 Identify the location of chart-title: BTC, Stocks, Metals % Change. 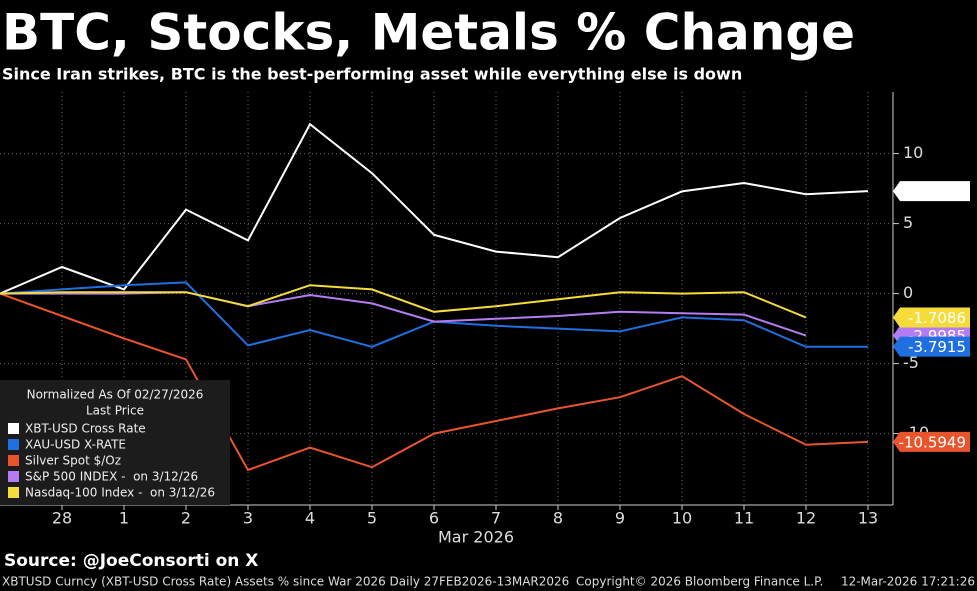
(428, 33).